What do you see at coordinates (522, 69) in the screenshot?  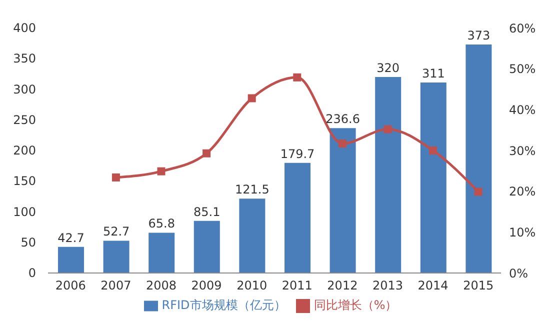 I see `y2-tick-label: 50%` at bounding box center [522, 69].